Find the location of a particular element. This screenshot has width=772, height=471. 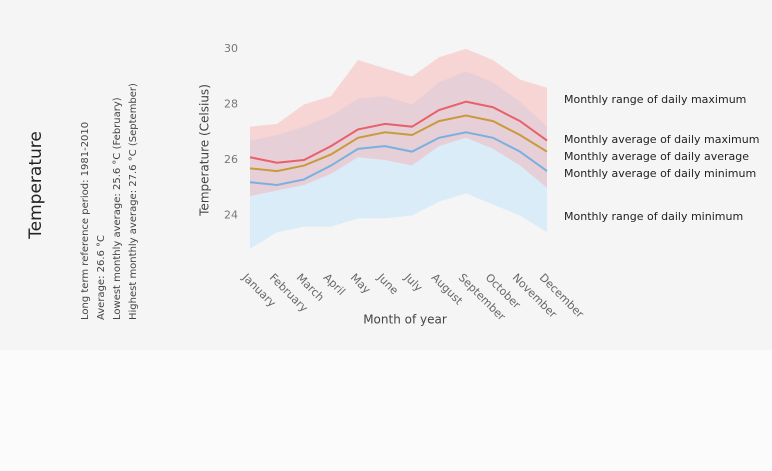

y-tick-label: 28 is located at coordinates (231, 103).